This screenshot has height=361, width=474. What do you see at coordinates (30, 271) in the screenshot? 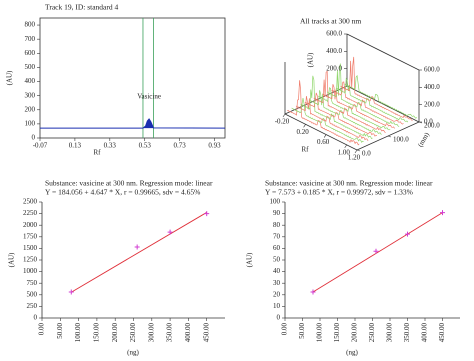
I see `y-tick-label: 1000` at bounding box center [30, 271].